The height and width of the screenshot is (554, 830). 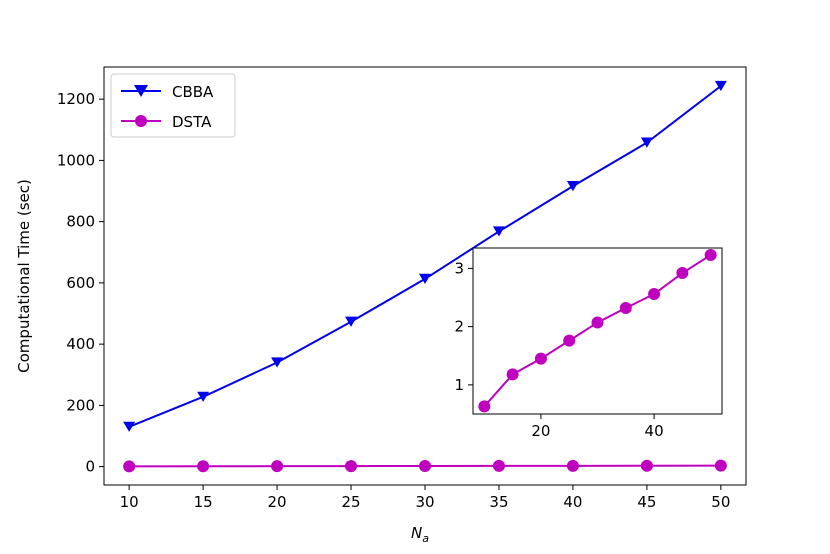 I want to click on main-y-tick-label-2: 400, so click(x=80, y=344).